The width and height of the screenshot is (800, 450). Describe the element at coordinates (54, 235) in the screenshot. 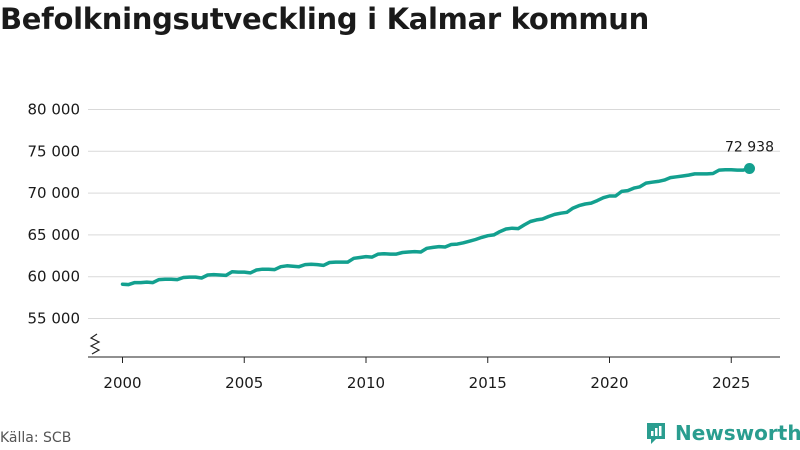

I see `y-tick-label: 65 000` at that location.